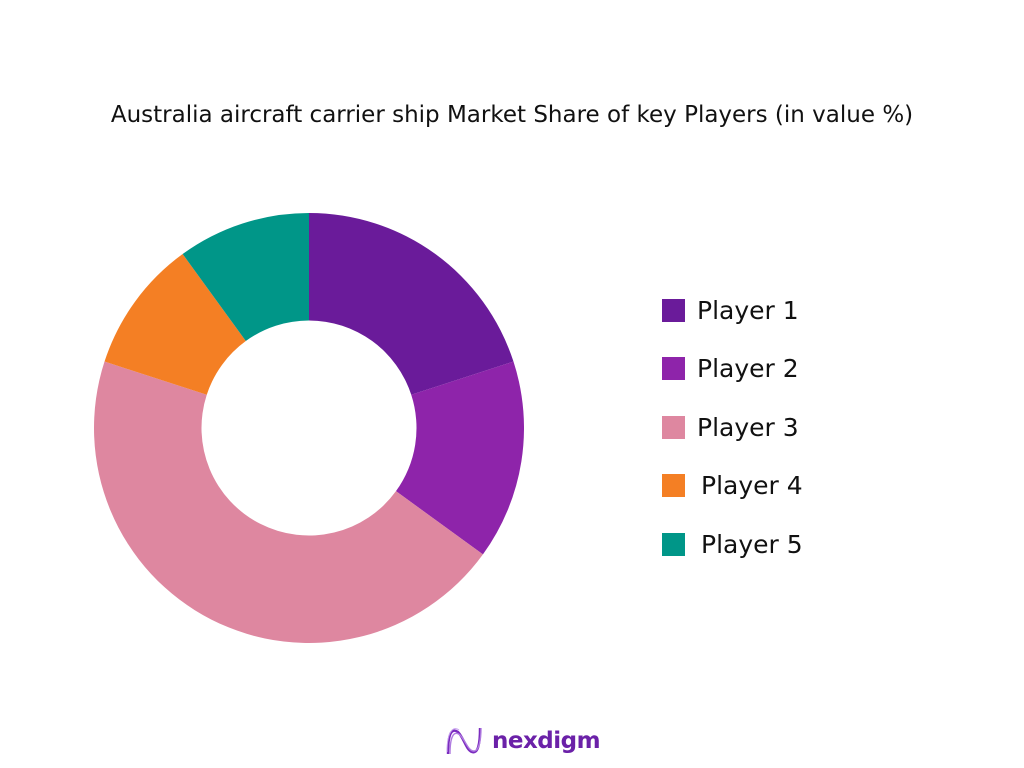  I want to click on nexdigm-wave-logo-icon, so click(464, 741).